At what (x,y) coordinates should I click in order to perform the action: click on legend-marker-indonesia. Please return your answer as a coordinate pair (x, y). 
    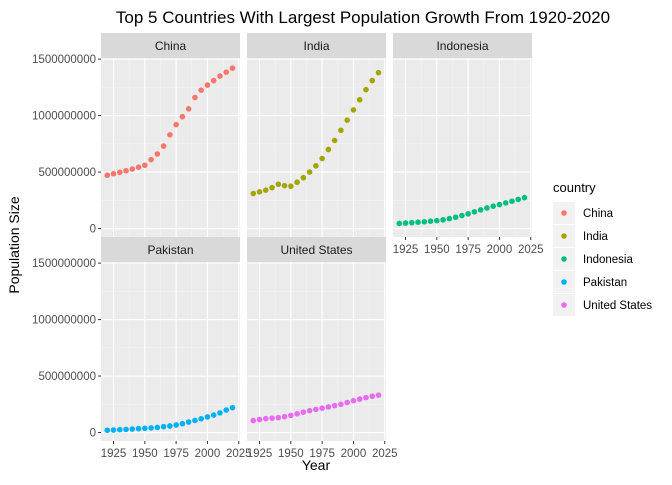
    Looking at the image, I should click on (564, 259).